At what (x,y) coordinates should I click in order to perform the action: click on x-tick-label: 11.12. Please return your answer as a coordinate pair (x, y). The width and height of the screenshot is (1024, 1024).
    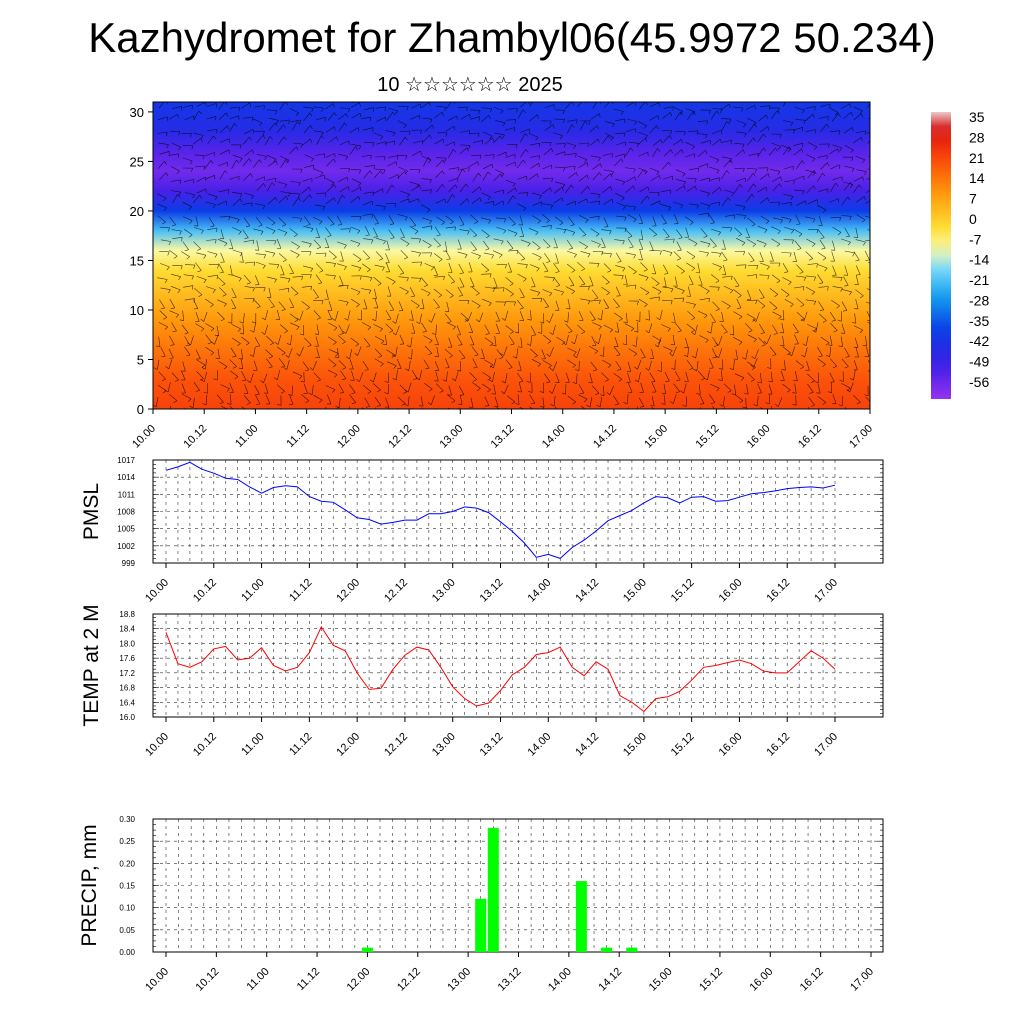
    Looking at the image, I should click on (300, 590).